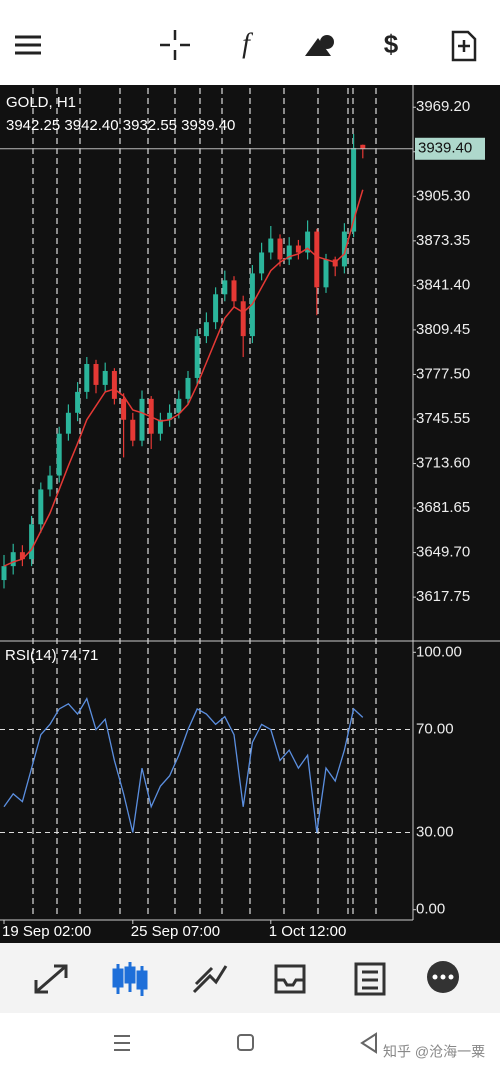 This screenshot has width=500, height=1079. What do you see at coordinates (434, 1052) in the screenshot?
I see `watermark: 知乎 @沧海一粟` at bounding box center [434, 1052].